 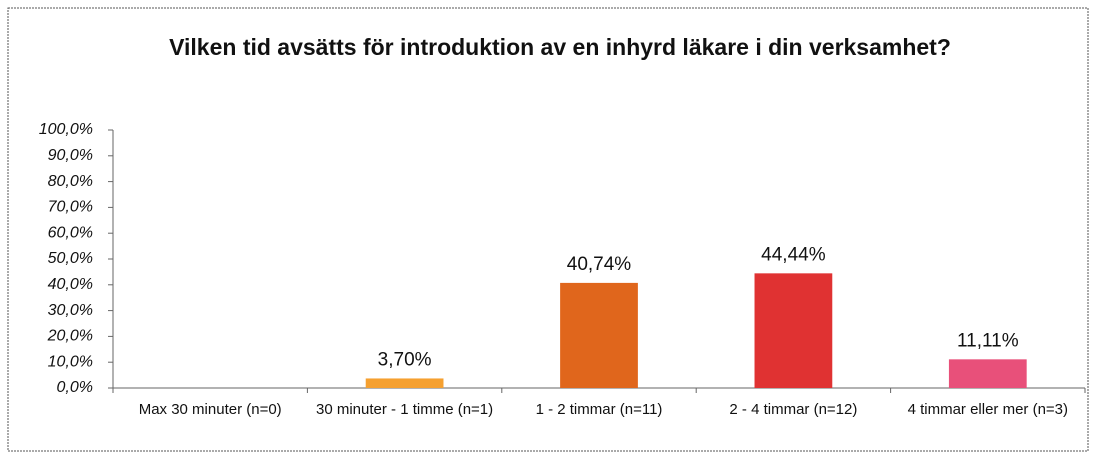 I want to click on y-tick-label: 20,0%, so click(x=70, y=336).